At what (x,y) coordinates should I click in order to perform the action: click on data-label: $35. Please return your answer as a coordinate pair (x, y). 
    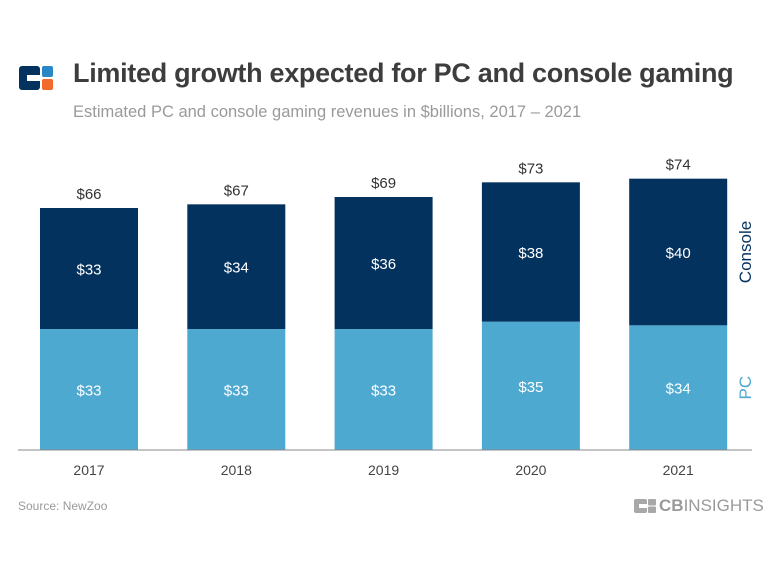
    Looking at the image, I should click on (530, 387).